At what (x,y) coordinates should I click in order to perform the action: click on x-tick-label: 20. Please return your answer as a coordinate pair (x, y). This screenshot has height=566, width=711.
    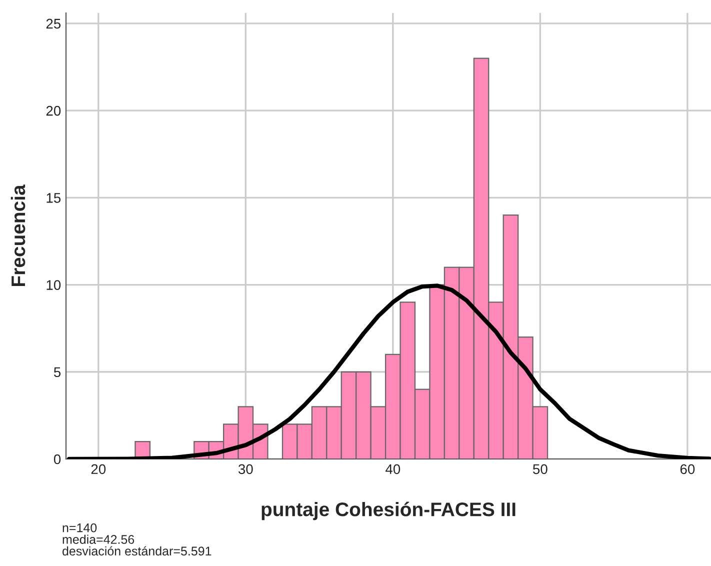
    Looking at the image, I should click on (98, 469).